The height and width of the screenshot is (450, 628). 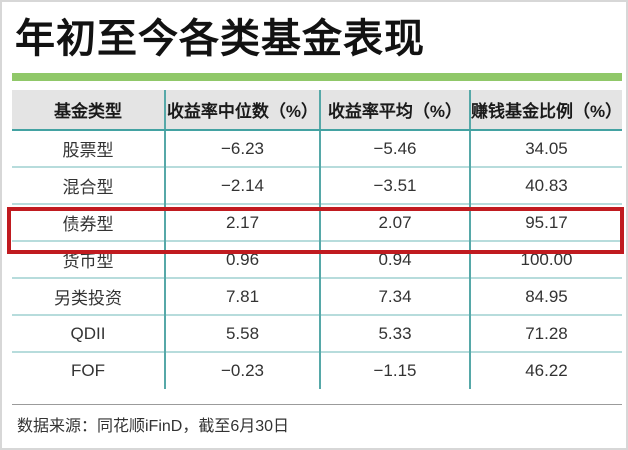 I want to click on table-row: FOF −0.23 −1.15 46.22, so click(x=317, y=370).